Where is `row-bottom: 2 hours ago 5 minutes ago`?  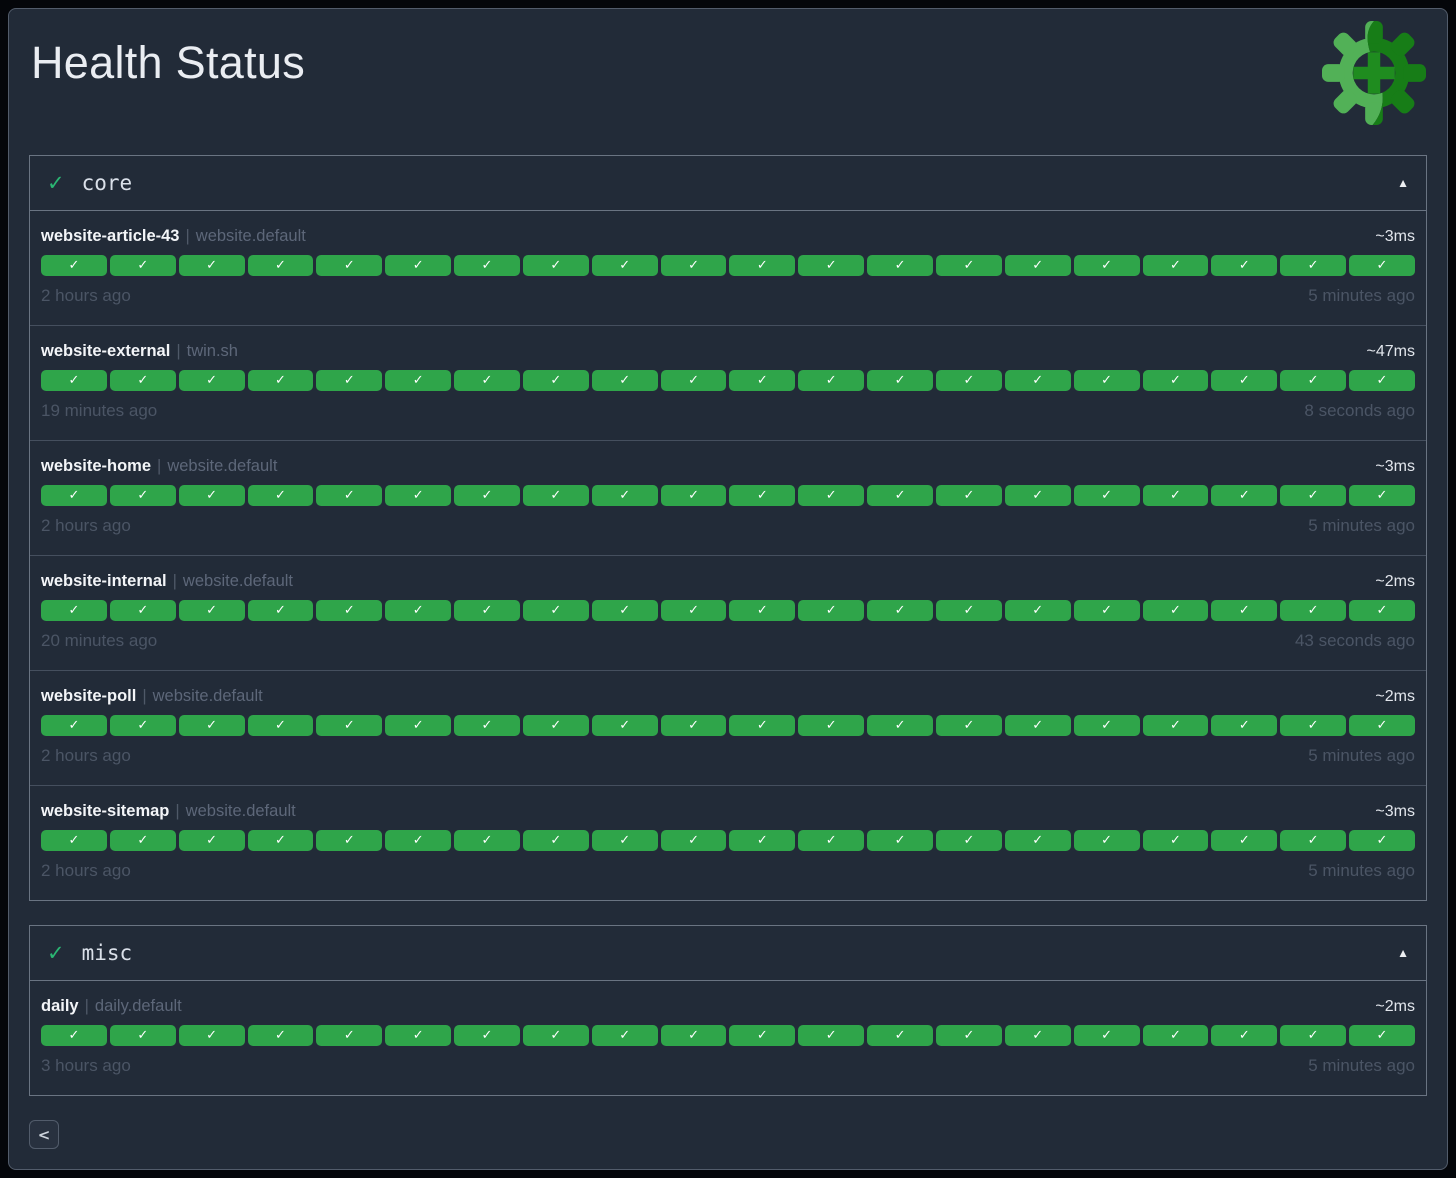 row-bottom: 2 hours ago 5 minutes ago is located at coordinates (728, 871).